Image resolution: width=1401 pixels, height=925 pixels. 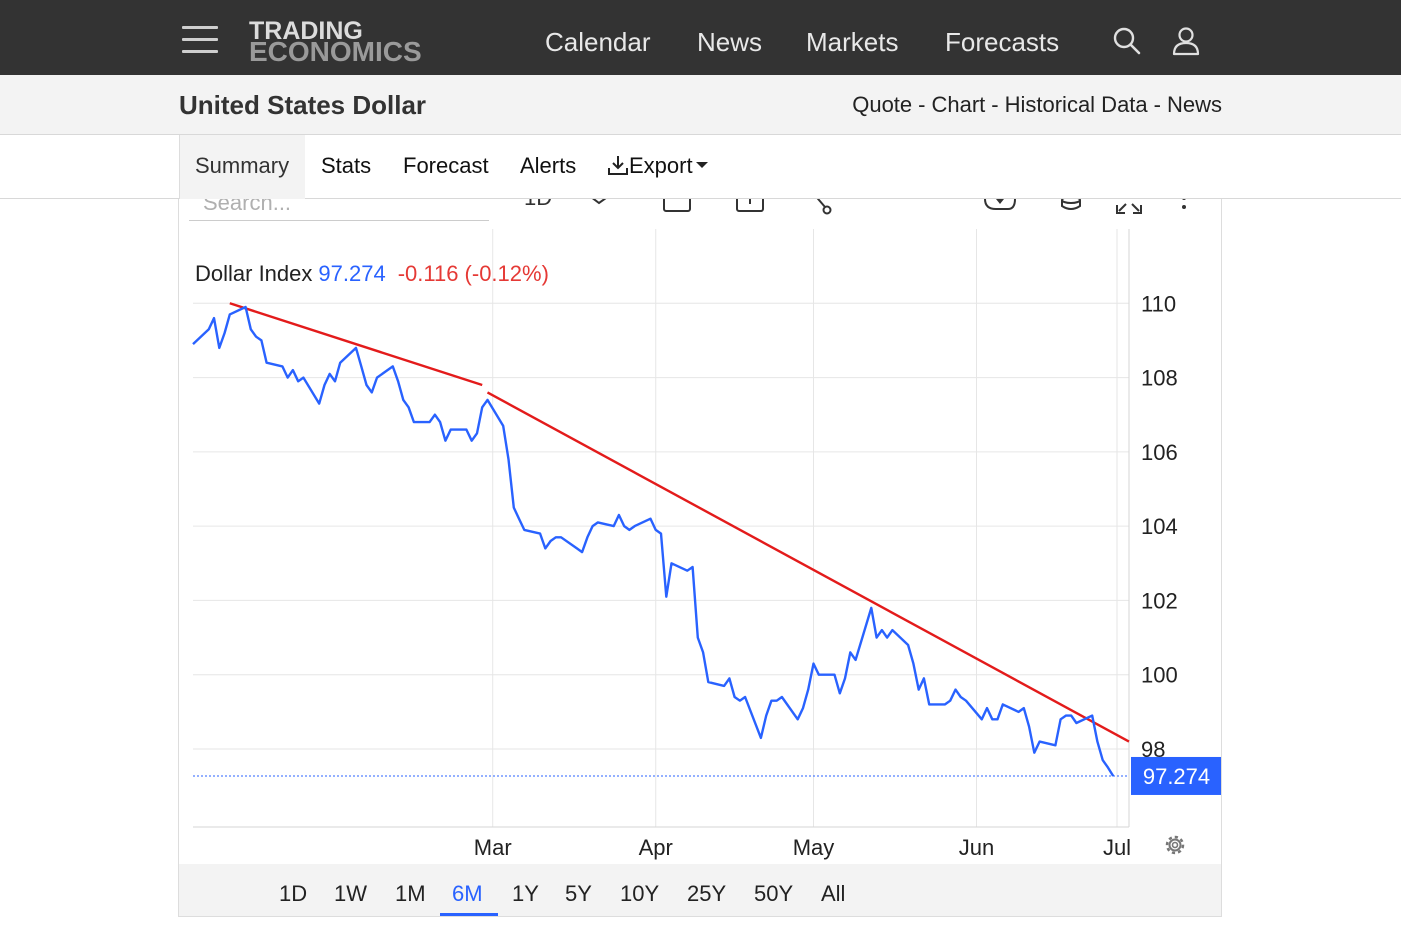 What do you see at coordinates (303, 105) in the screenshot?
I see `page-title: United States Dollar` at bounding box center [303, 105].